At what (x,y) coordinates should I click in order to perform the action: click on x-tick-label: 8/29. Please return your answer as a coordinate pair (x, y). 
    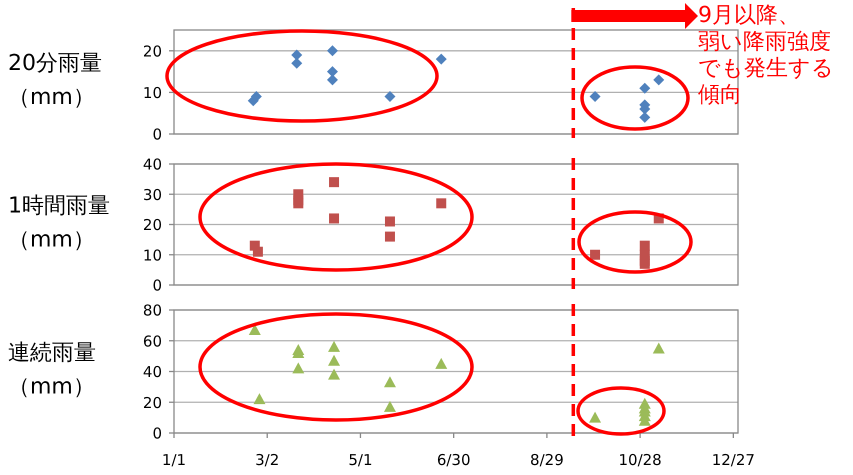
    Looking at the image, I should click on (547, 460).